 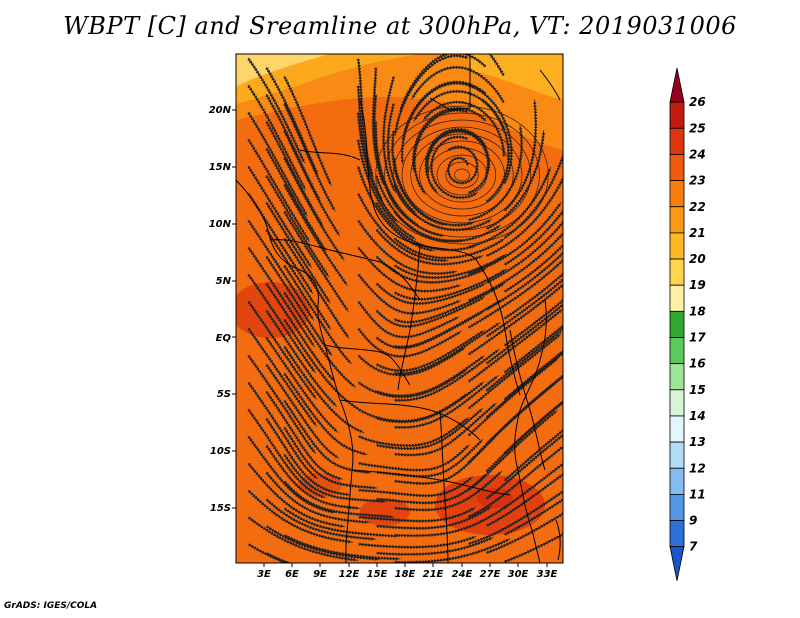 I want to click on warm-patch-south, so click(x=385, y=512).